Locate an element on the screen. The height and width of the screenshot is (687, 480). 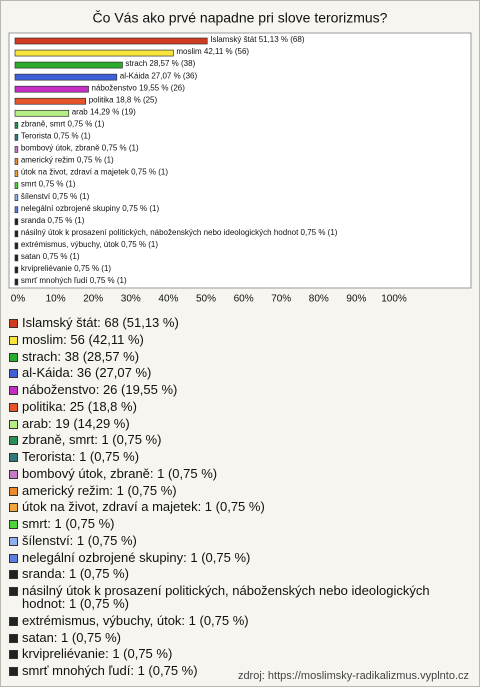
x-tick-label: 10% is located at coordinates (56, 299).